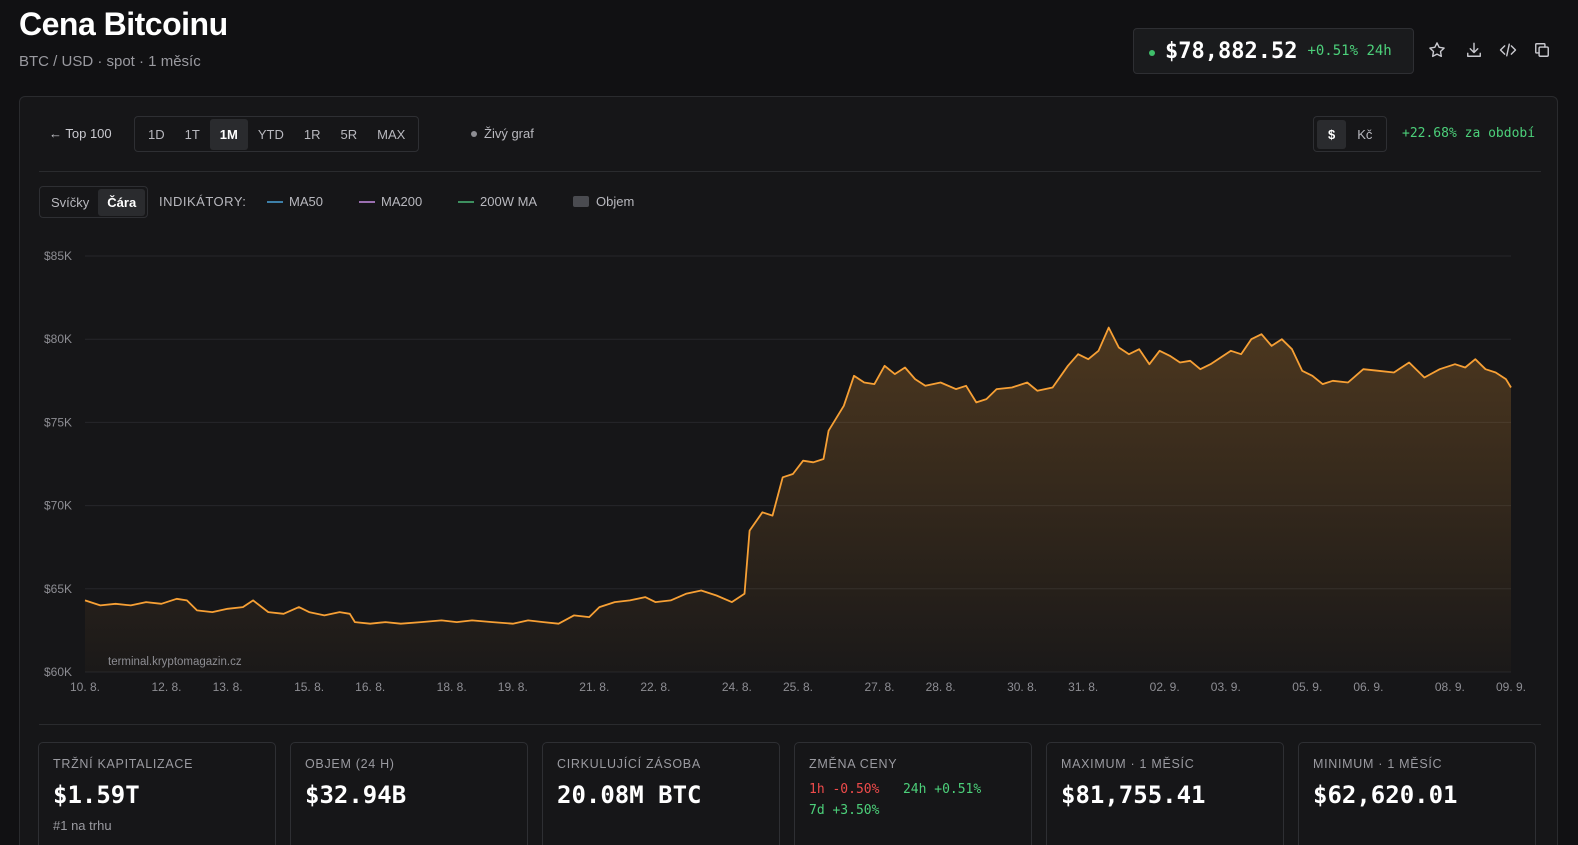 The width and height of the screenshot is (1578, 845). Describe the element at coordinates (1152, 52) in the screenshot. I see `live-status-dot` at that location.